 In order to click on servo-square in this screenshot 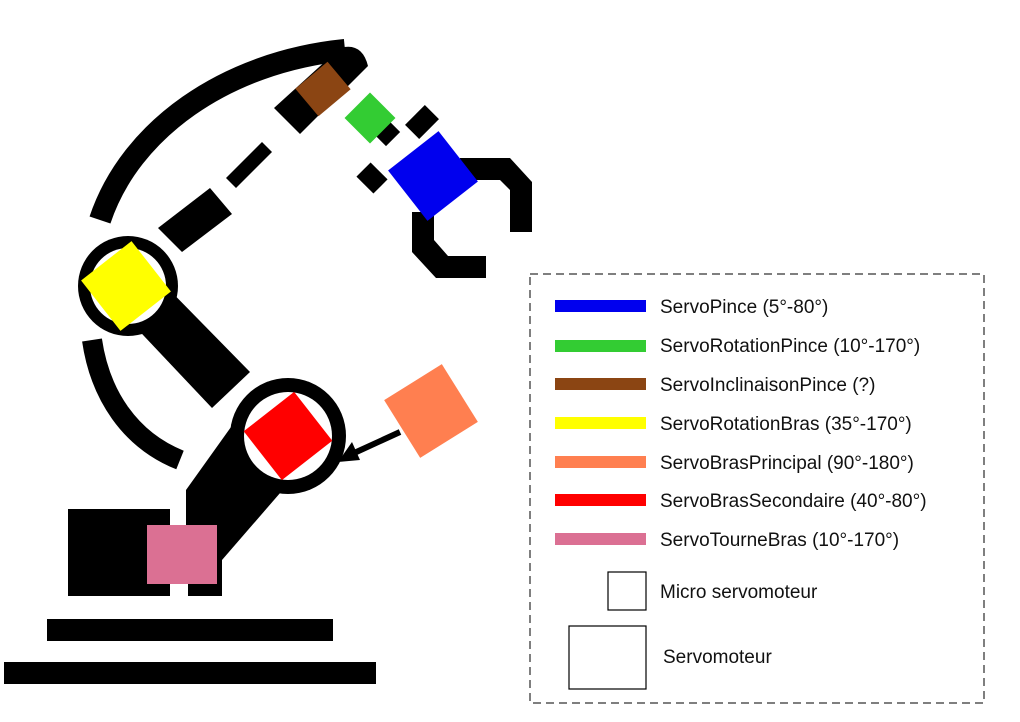, I will do `click(607, 657)`.